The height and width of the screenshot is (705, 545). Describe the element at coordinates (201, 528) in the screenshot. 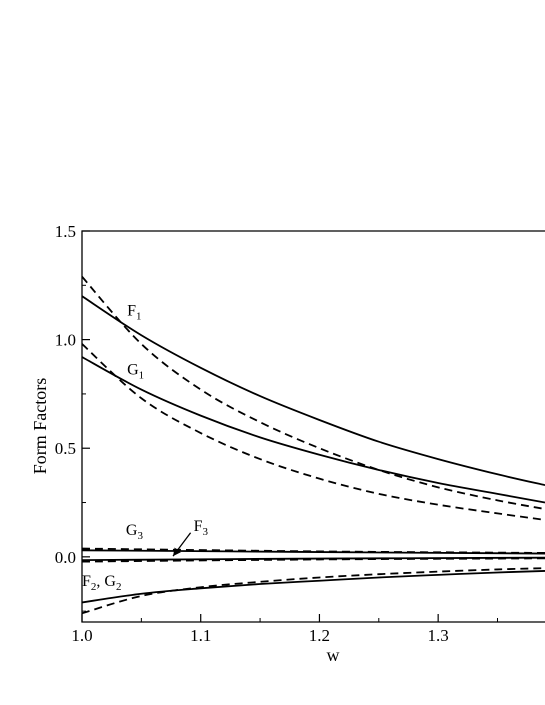

I see `curve-label-F3: F3` at that location.